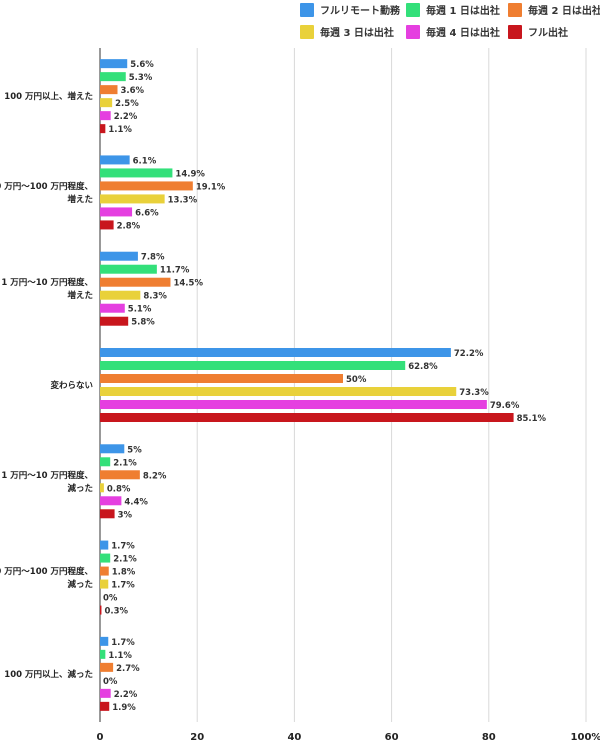  Describe the element at coordinates (136, 502) in the screenshot. I see `data-label: 4.4%` at that location.